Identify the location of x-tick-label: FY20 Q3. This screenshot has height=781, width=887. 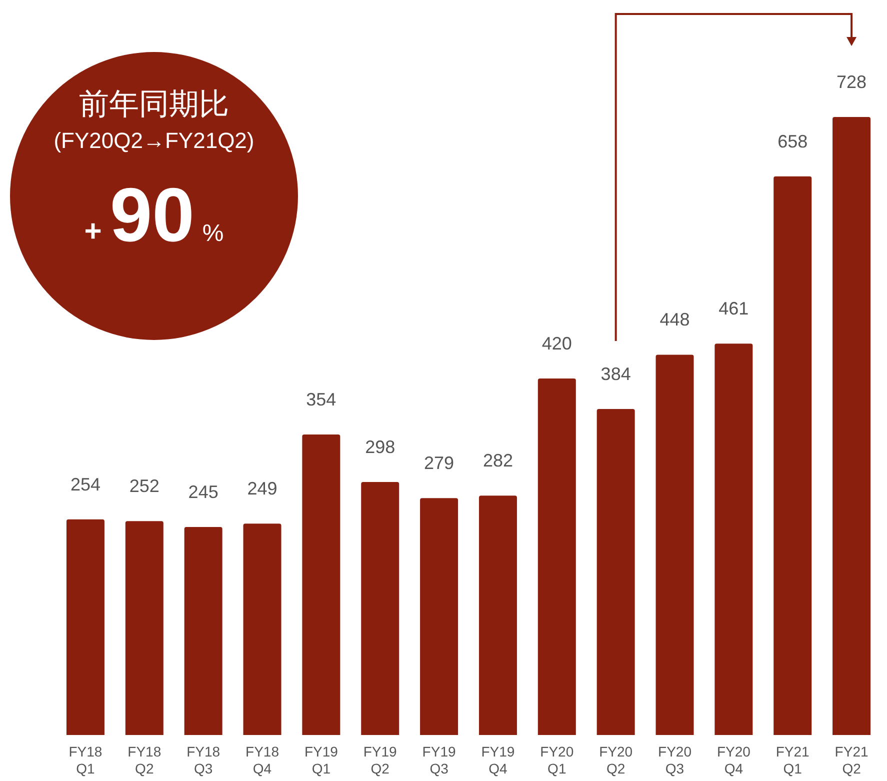
(675, 760).